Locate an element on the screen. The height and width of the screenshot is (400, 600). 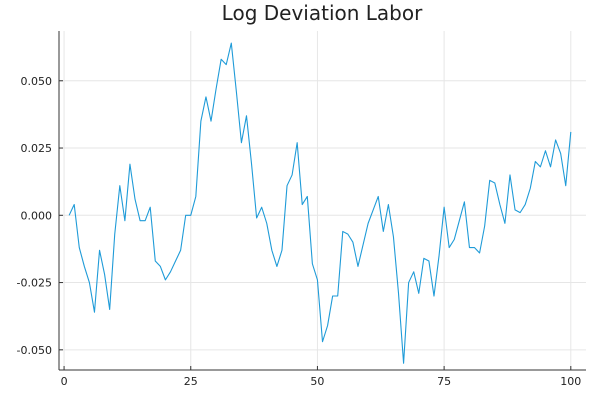
x-tick-label: 0 is located at coordinates (64, 381).